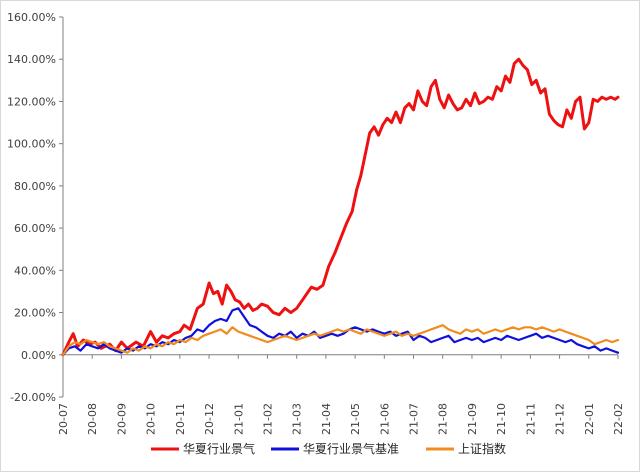 The width and height of the screenshot is (640, 472). What do you see at coordinates (31, 101) in the screenshot?
I see `y-tick-label: 120.00%` at bounding box center [31, 101].